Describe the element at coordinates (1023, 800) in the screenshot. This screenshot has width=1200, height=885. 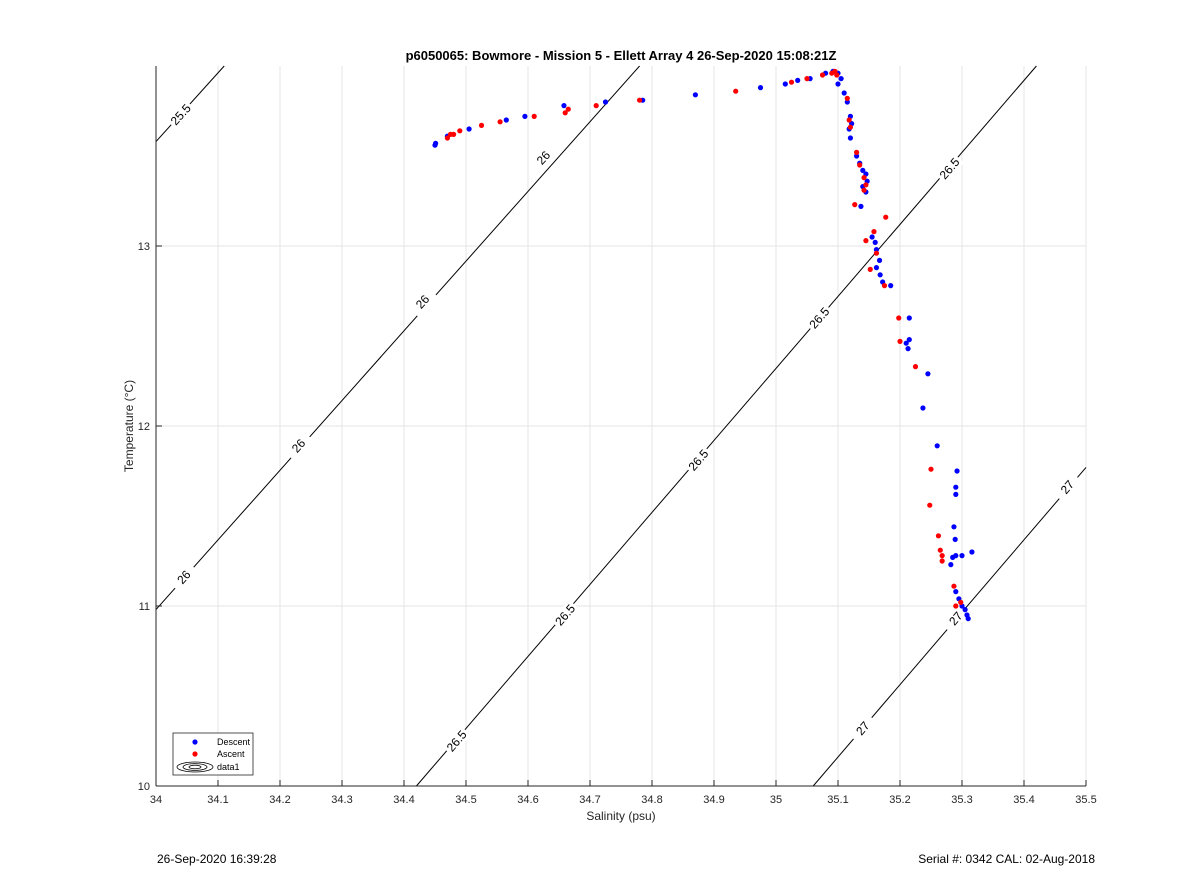
I see `x-tick-label: 35.4` at that location.